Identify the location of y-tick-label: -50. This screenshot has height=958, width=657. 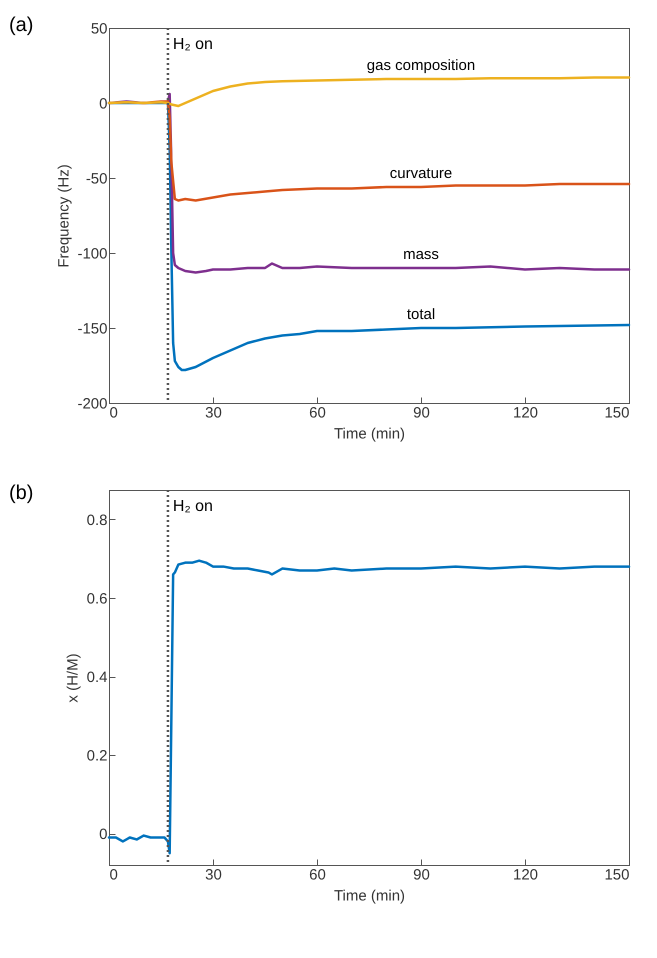
(97, 179).